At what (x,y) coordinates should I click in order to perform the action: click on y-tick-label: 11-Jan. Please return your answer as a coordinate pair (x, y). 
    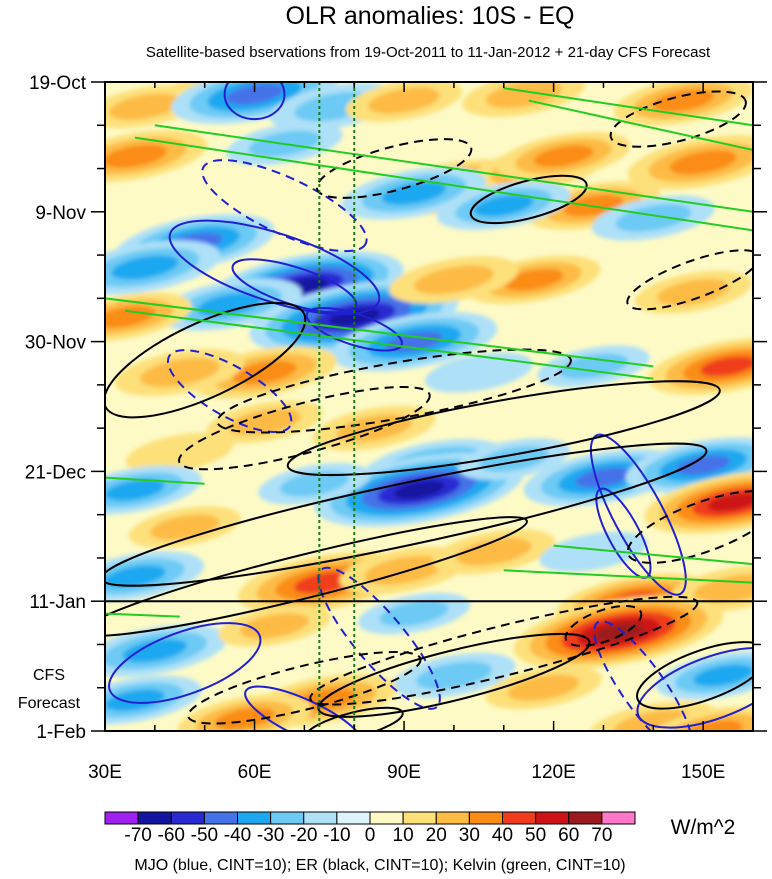
    Looking at the image, I should click on (57, 602).